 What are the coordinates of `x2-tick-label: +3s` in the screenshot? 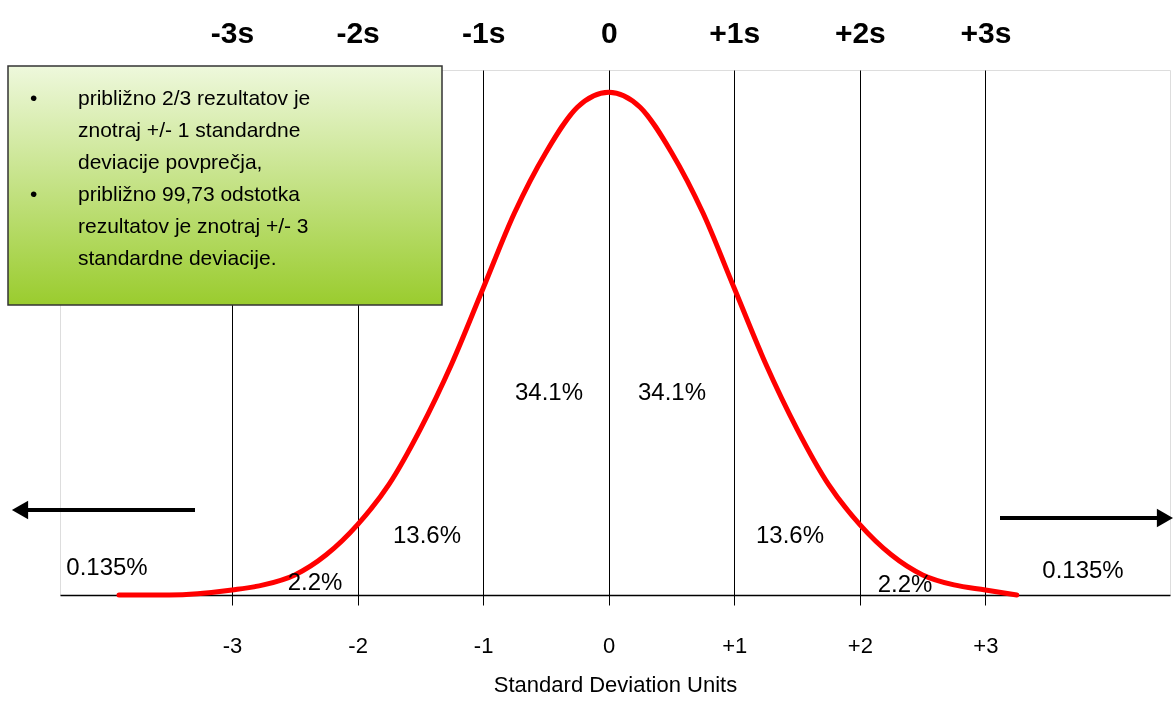 It's located at (986, 32).